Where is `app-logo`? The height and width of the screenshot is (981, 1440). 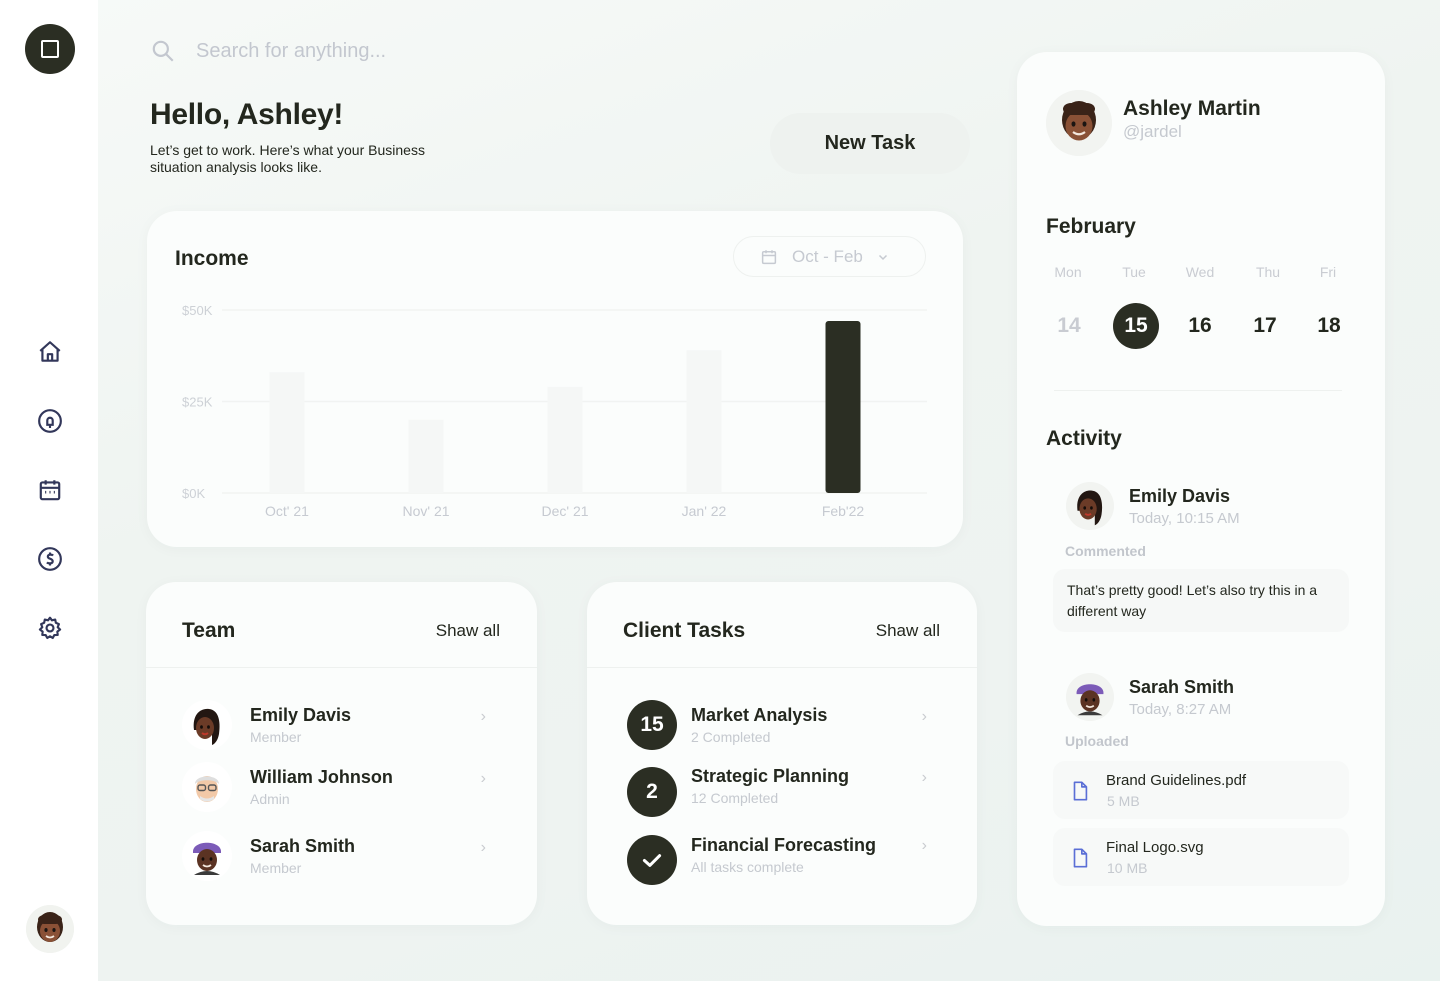 app-logo is located at coordinates (50, 49).